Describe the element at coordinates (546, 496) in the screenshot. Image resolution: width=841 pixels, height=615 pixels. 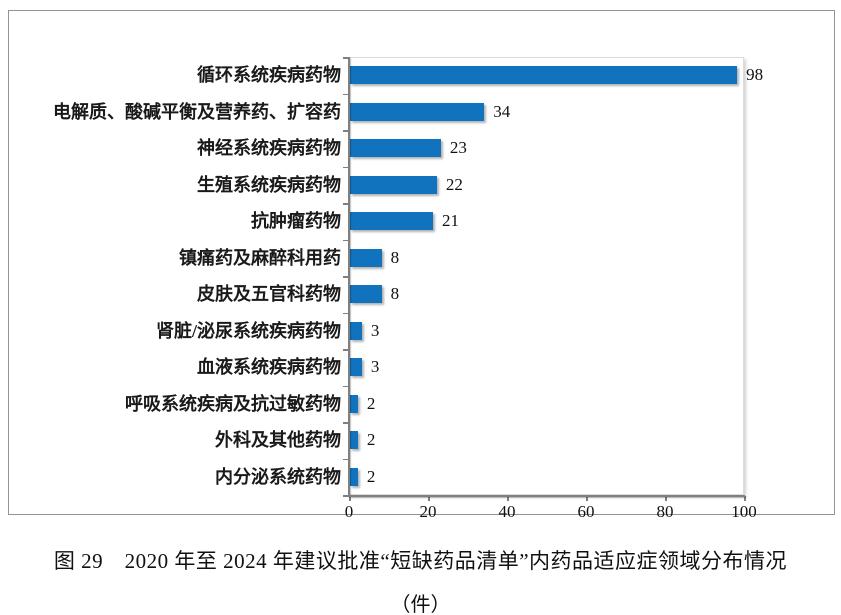
I see `x-axis-line` at that location.